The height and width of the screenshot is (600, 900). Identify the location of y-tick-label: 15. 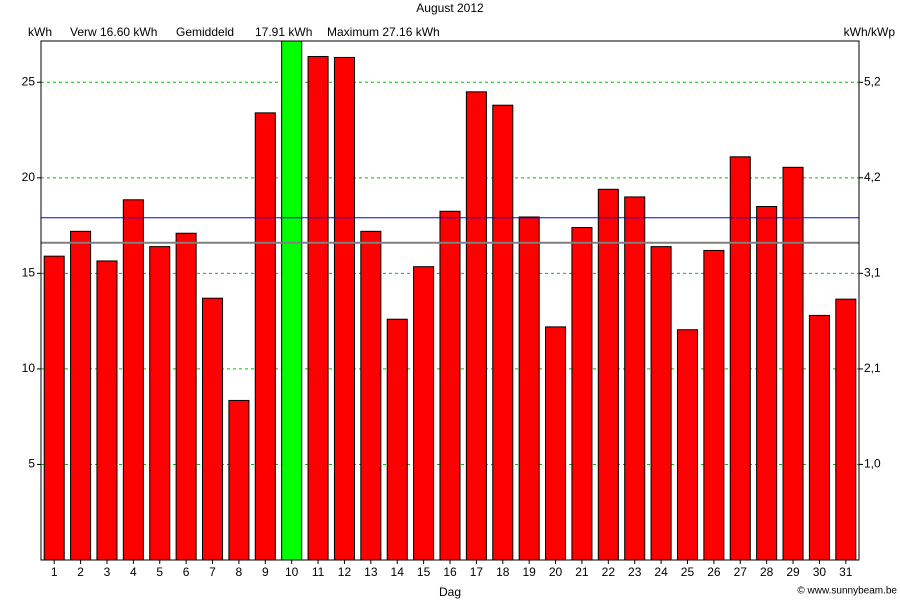
(29, 273).